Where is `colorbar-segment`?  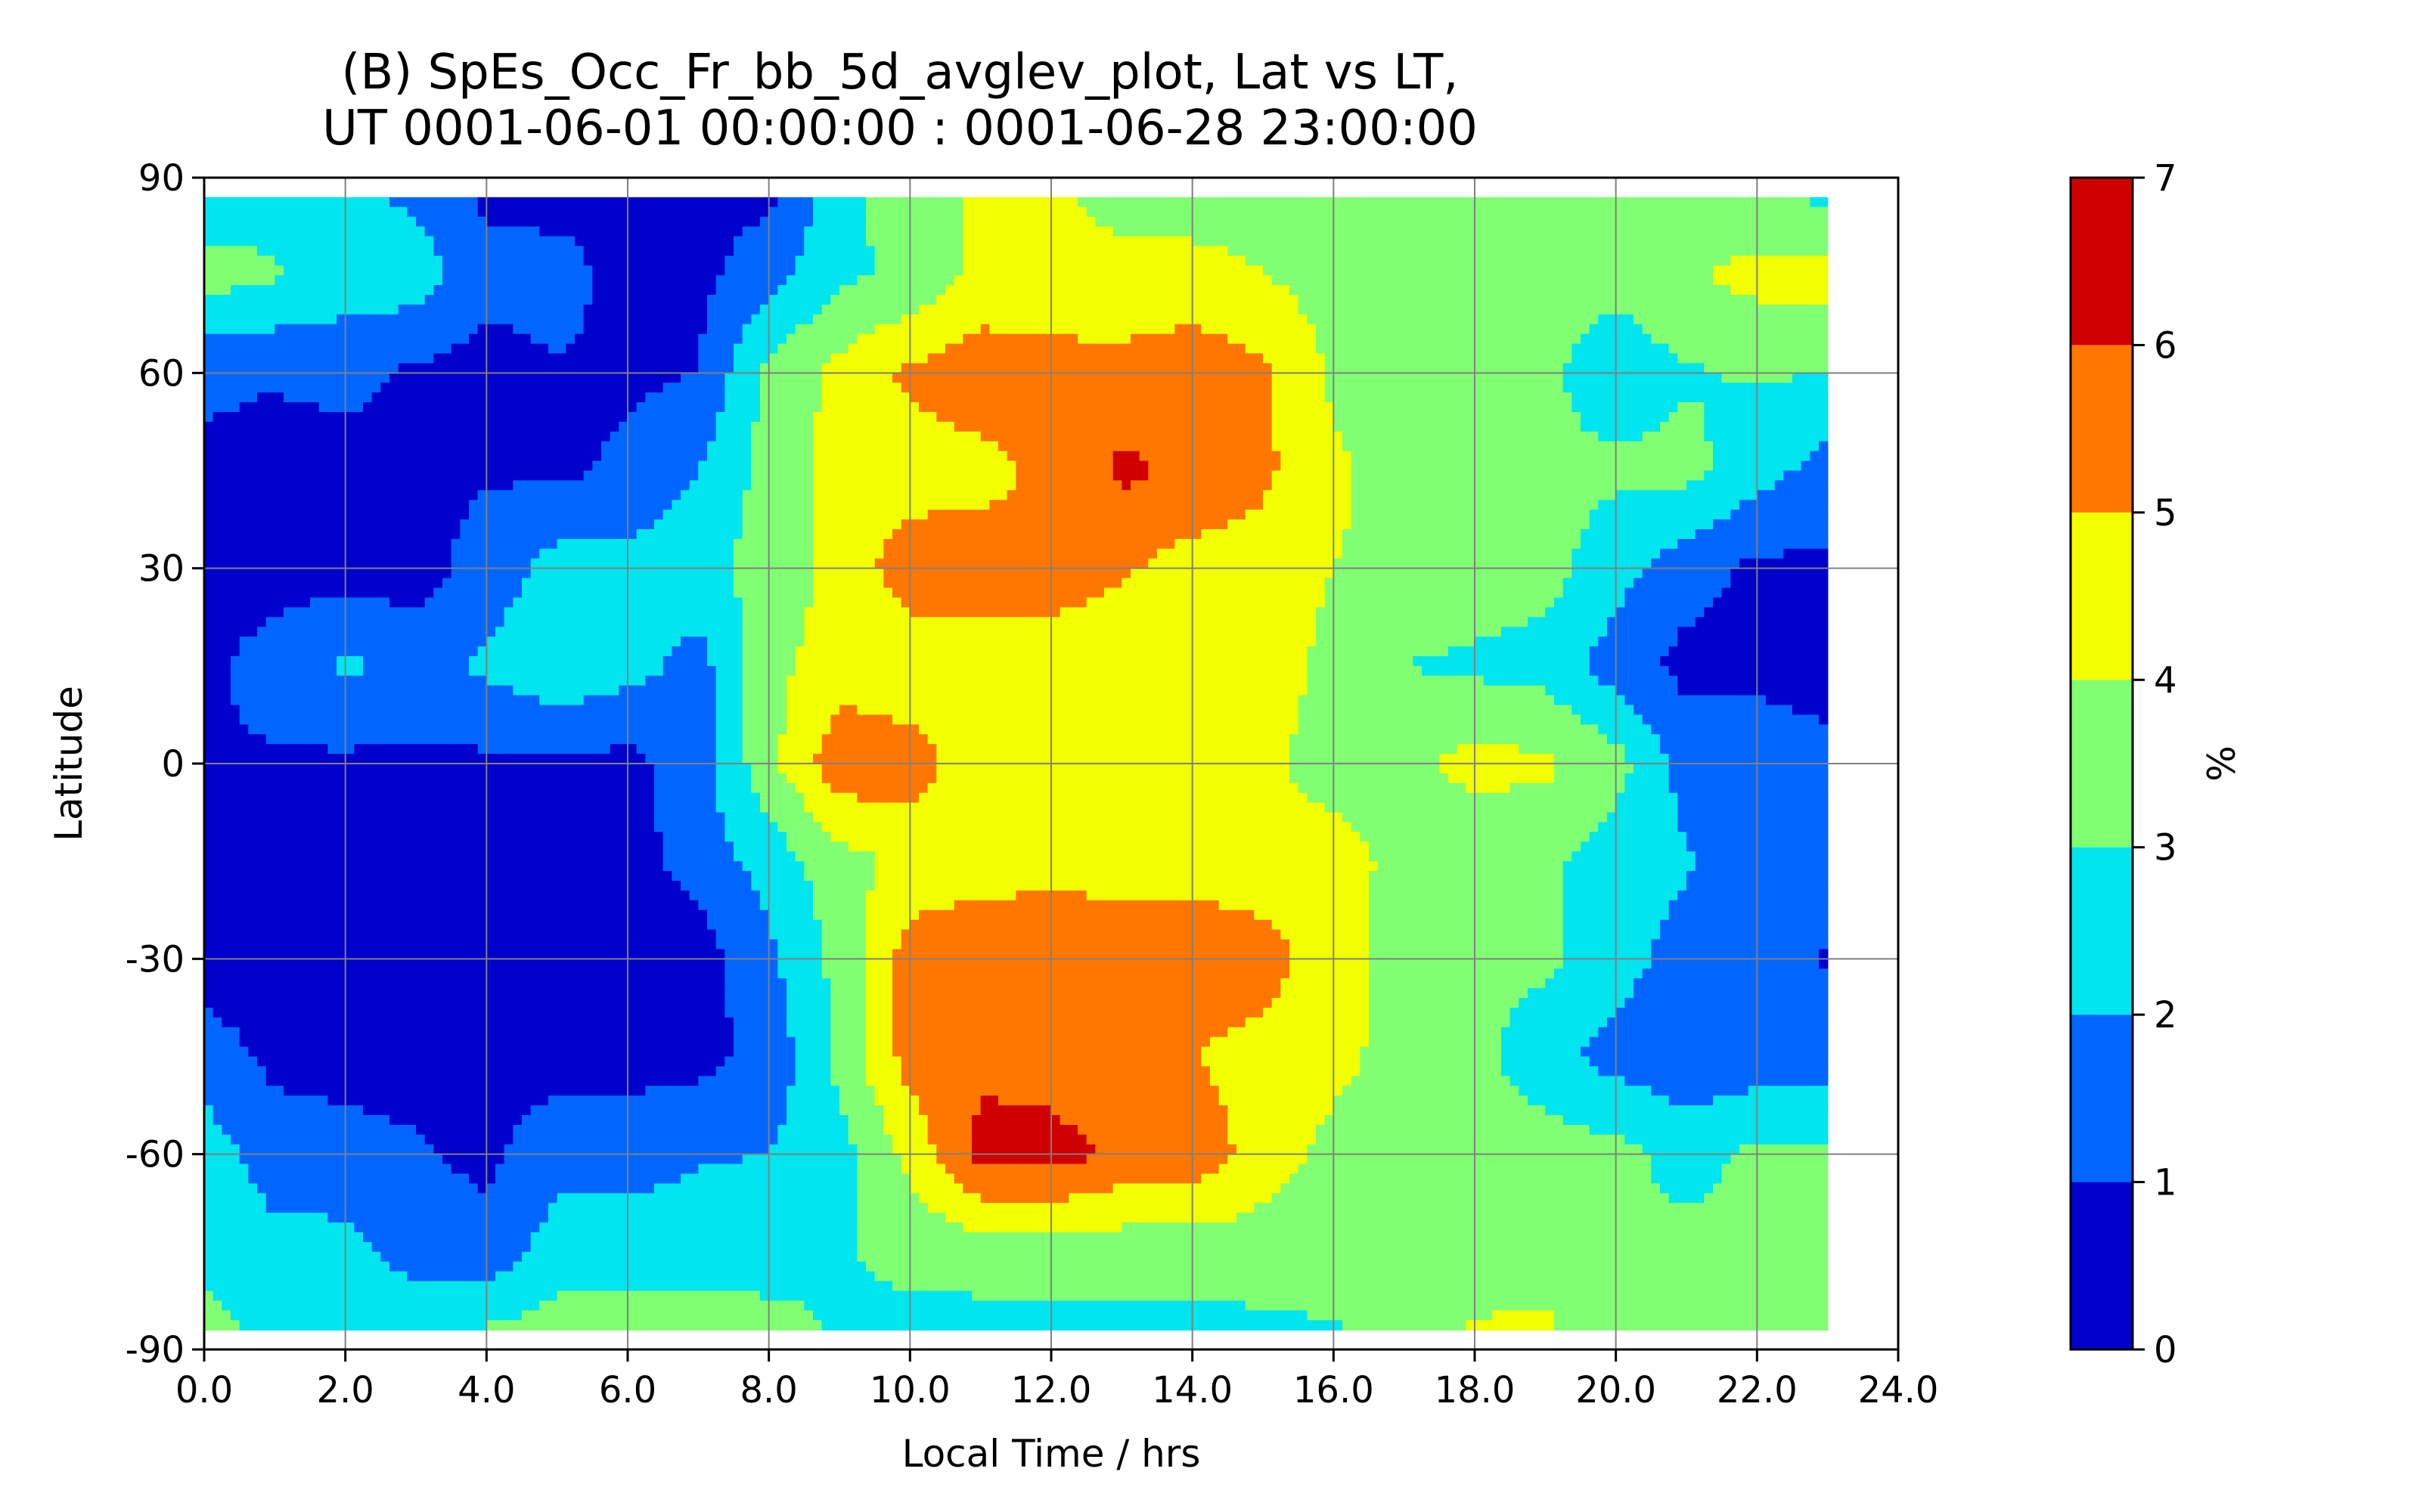 colorbar-segment is located at coordinates (2102, 1098).